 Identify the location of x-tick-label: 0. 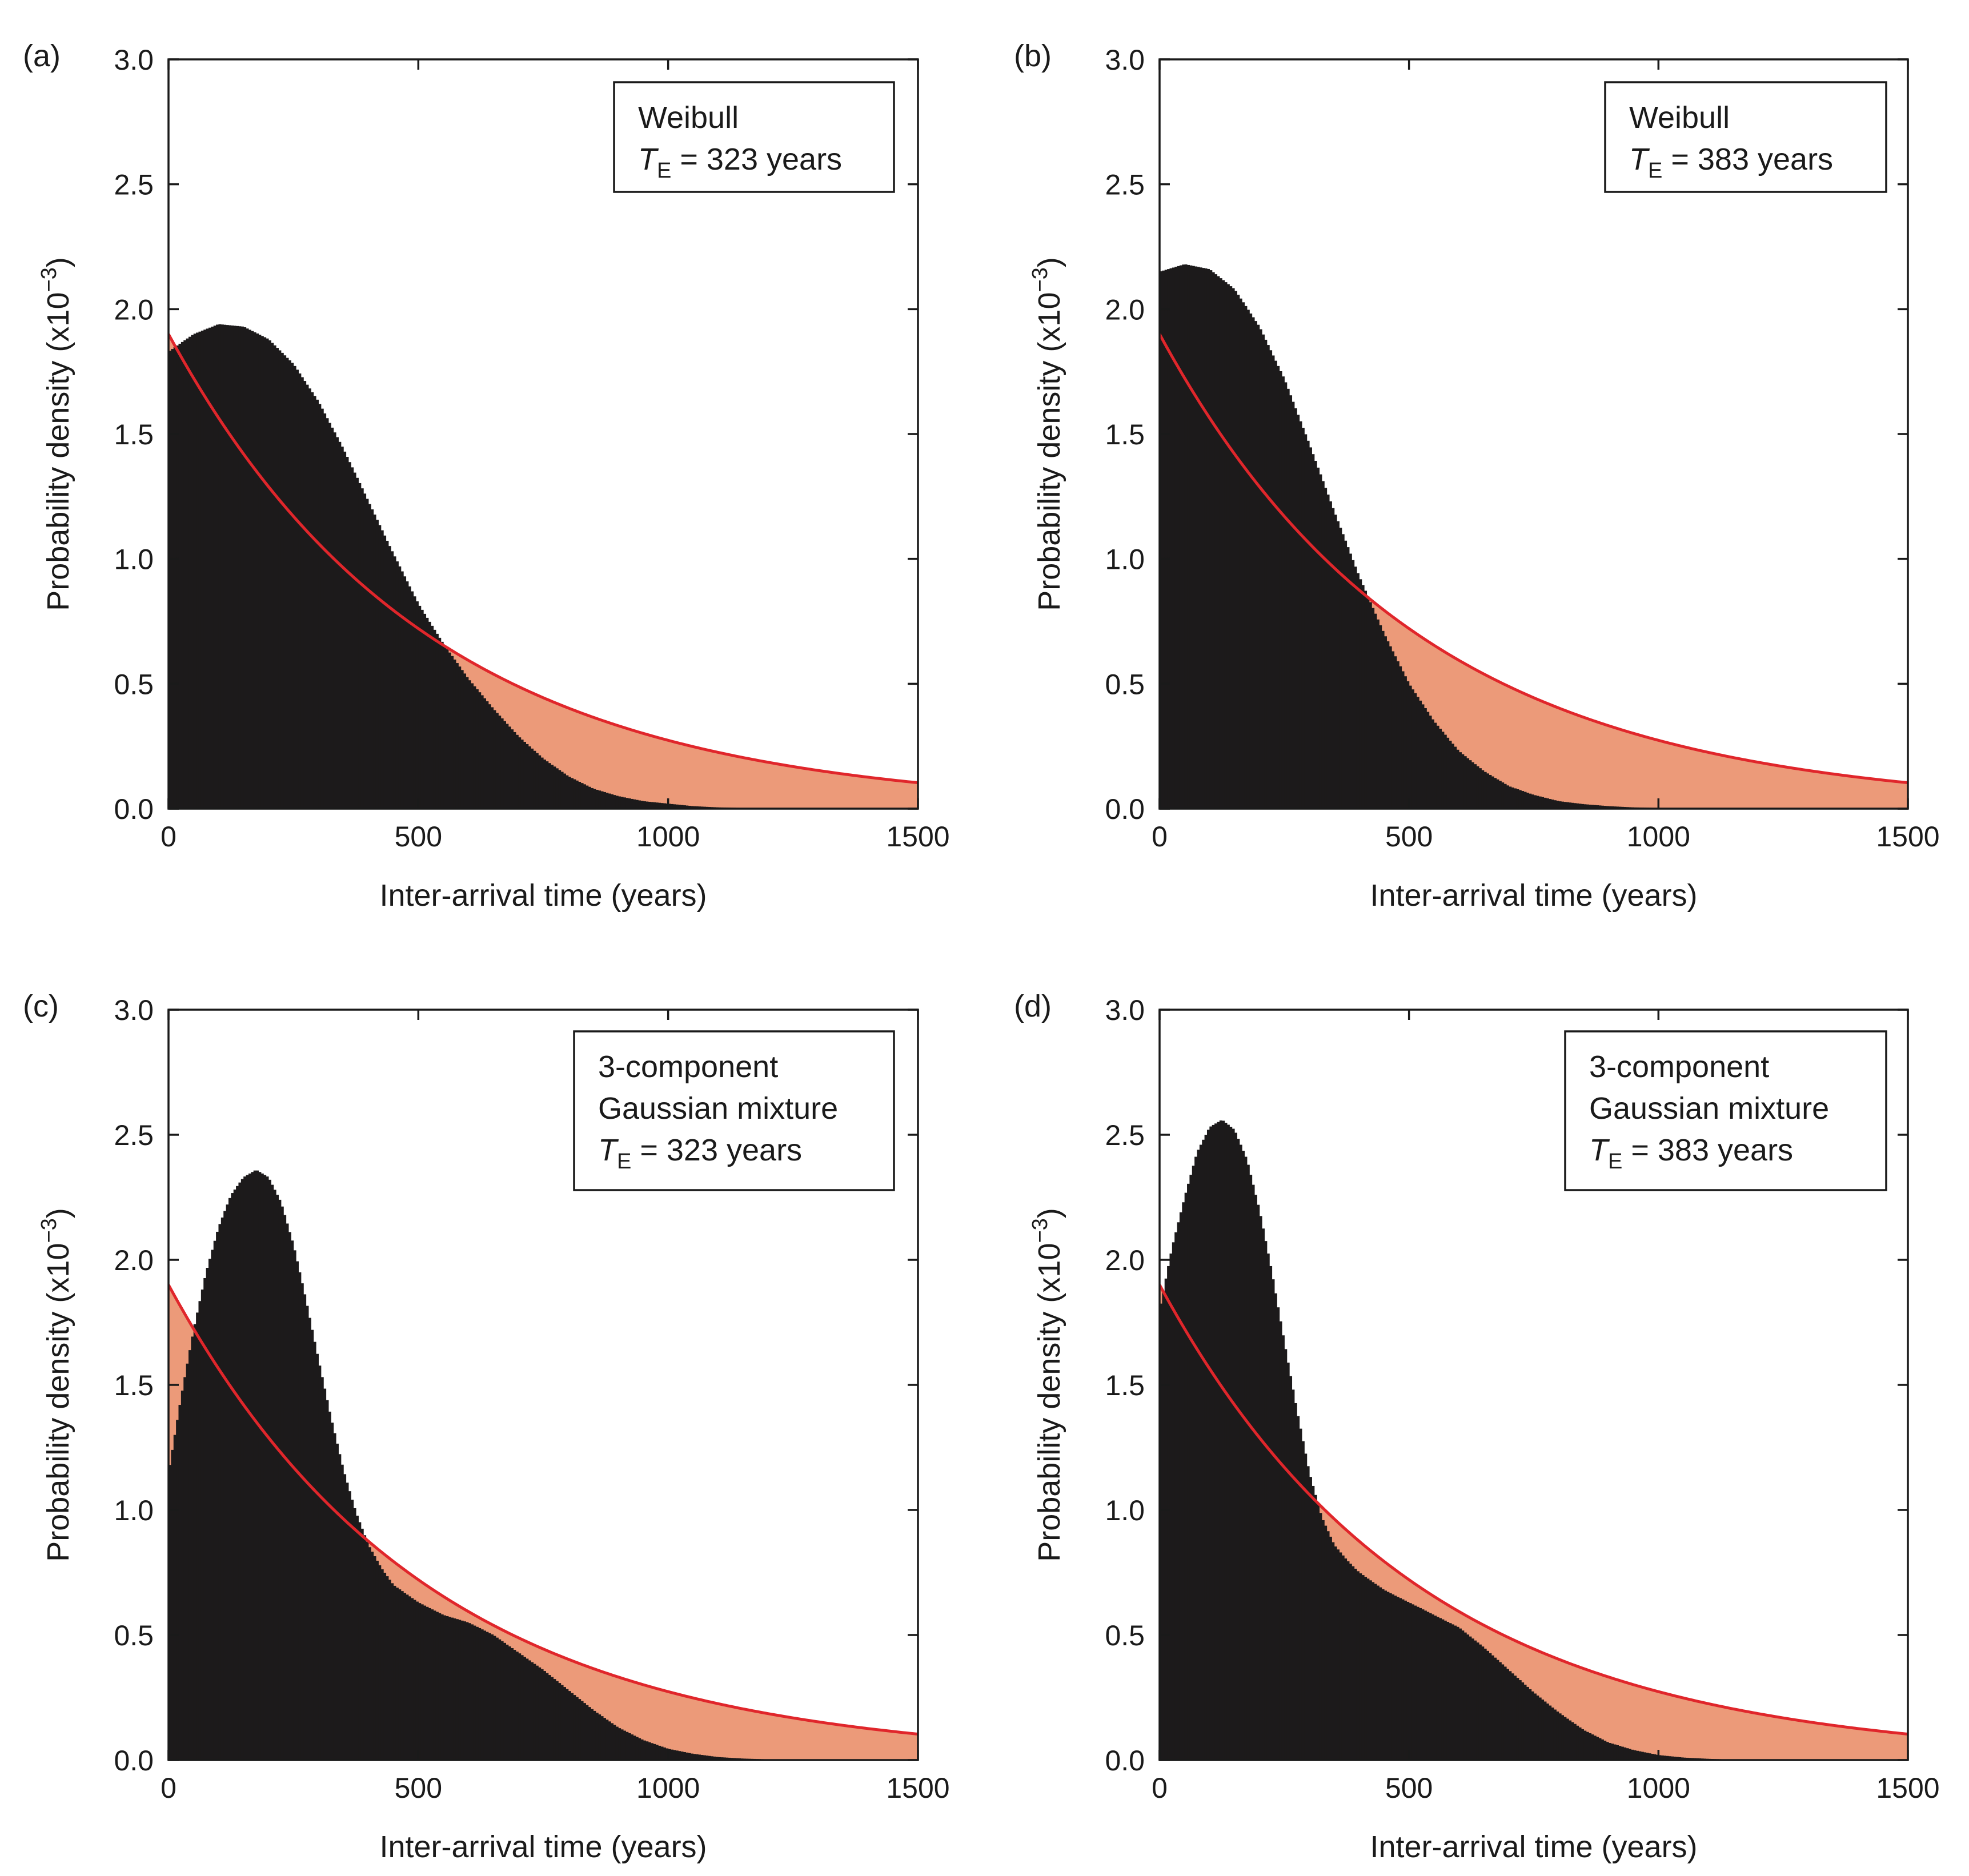
(169, 837).